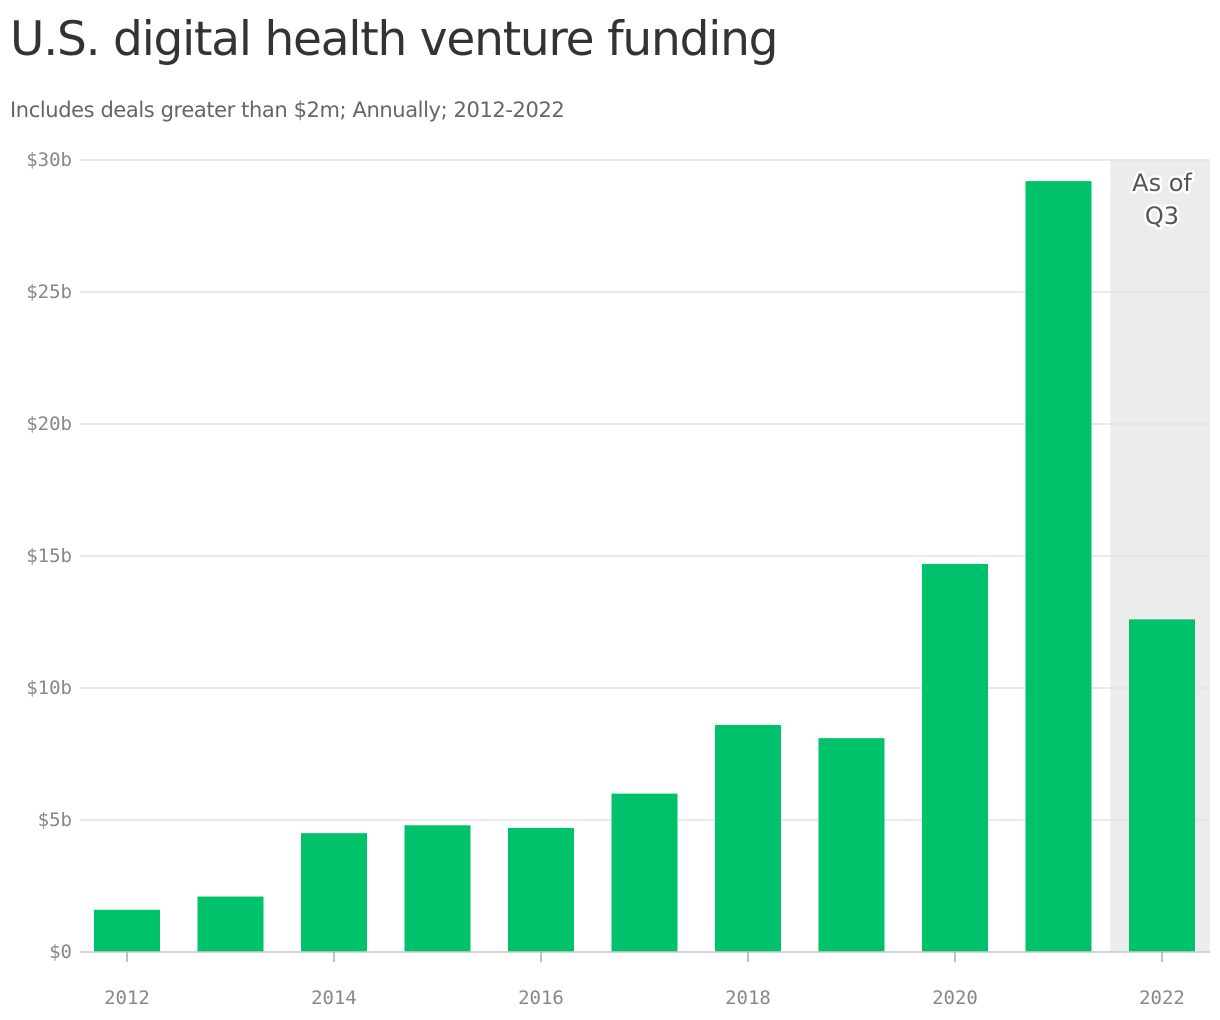 This screenshot has height=1020, width=1220. I want to click on bar-2014, so click(334, 892).